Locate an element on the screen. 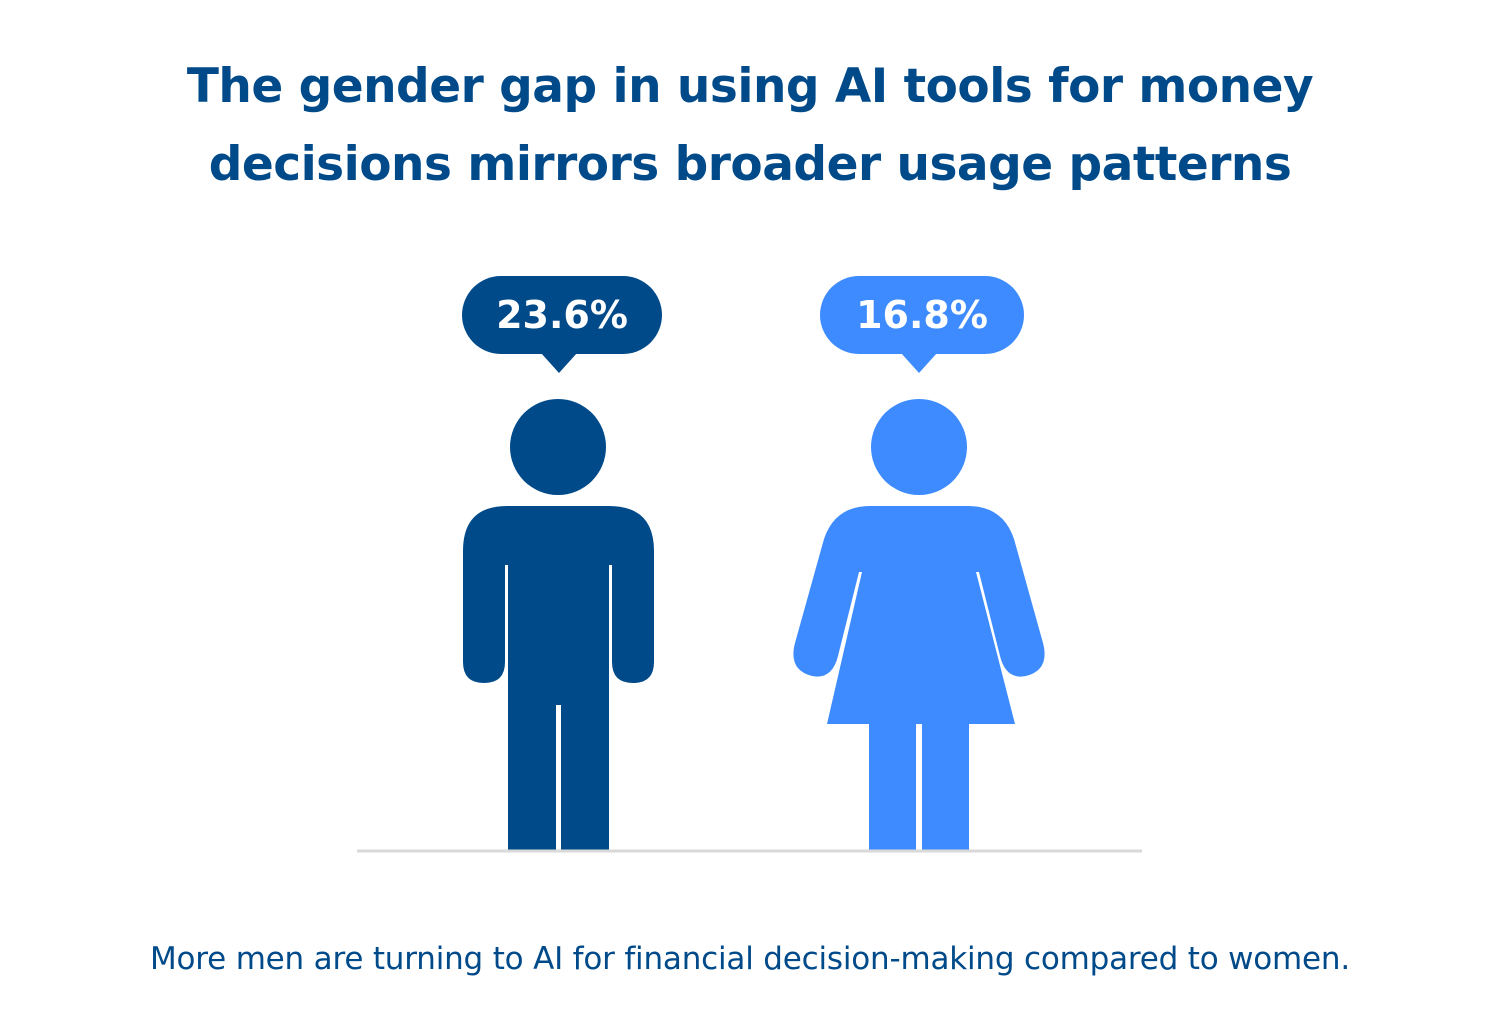  man-body is located at coordinates (558, 678).